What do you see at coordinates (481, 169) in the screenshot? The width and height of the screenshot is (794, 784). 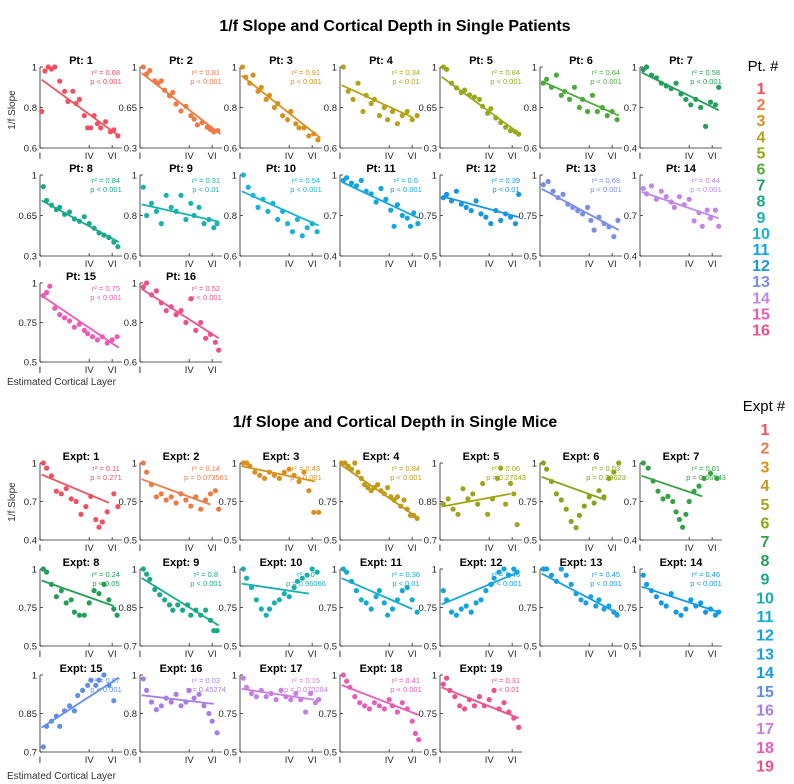 I see `panel-title: Pt: 12` at bounding box center [481, 169].